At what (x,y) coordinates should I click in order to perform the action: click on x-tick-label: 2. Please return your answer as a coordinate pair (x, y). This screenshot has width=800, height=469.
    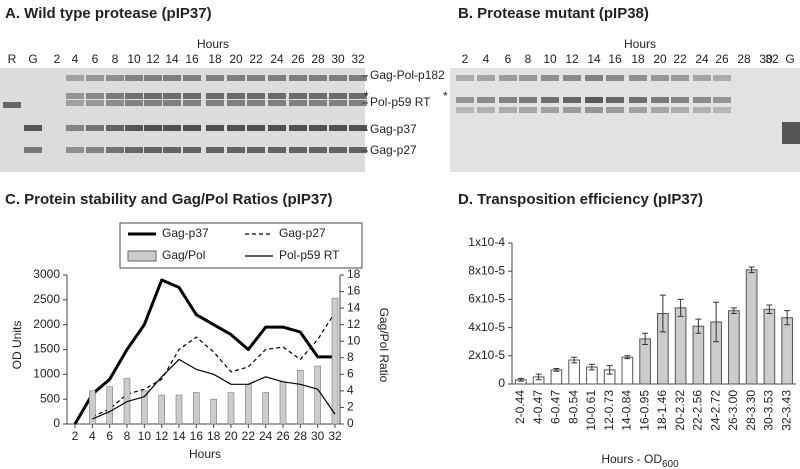
    Looking at the image, I should click on (75, 436).